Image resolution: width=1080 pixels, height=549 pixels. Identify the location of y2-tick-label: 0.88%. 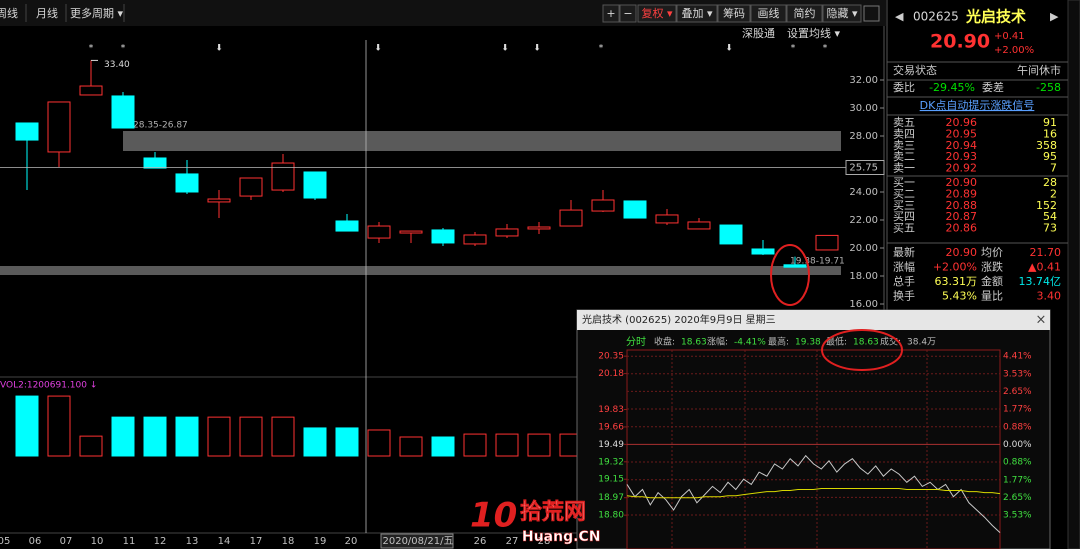
(1017, 463).